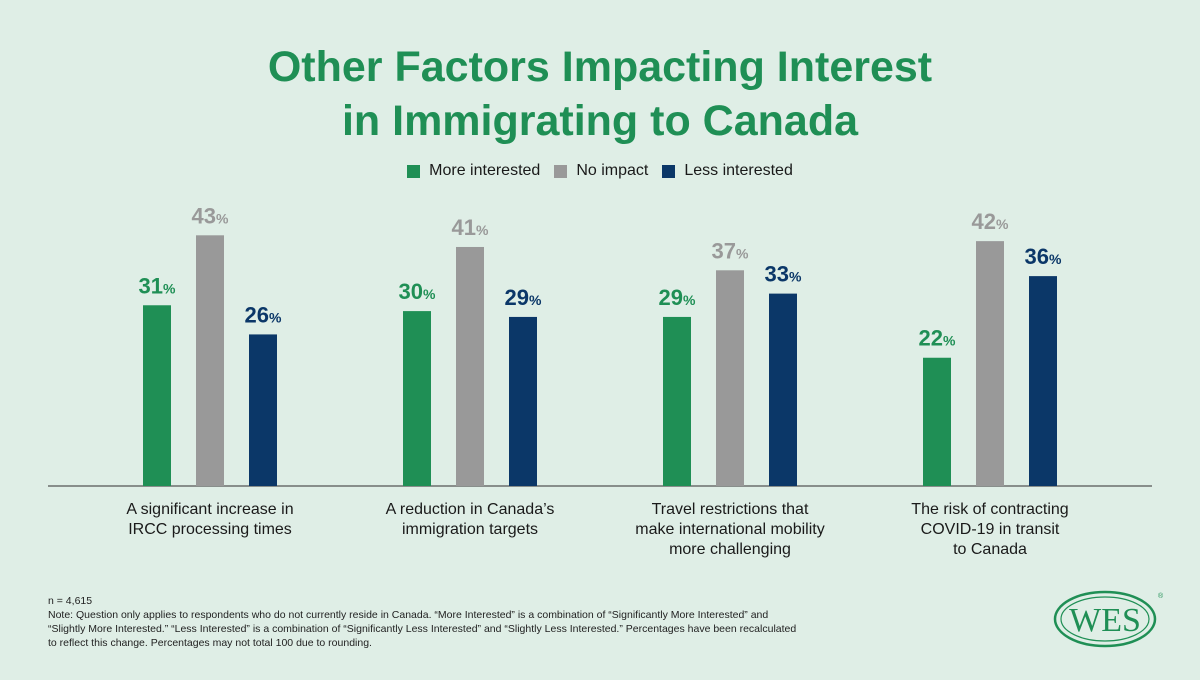 Image resolution: width=1200 pixels, height=680 pixels. Describe the element at coordinates (730, 250) in the screenshot. I see `data-label-no-impact-3: 37%` at that location.